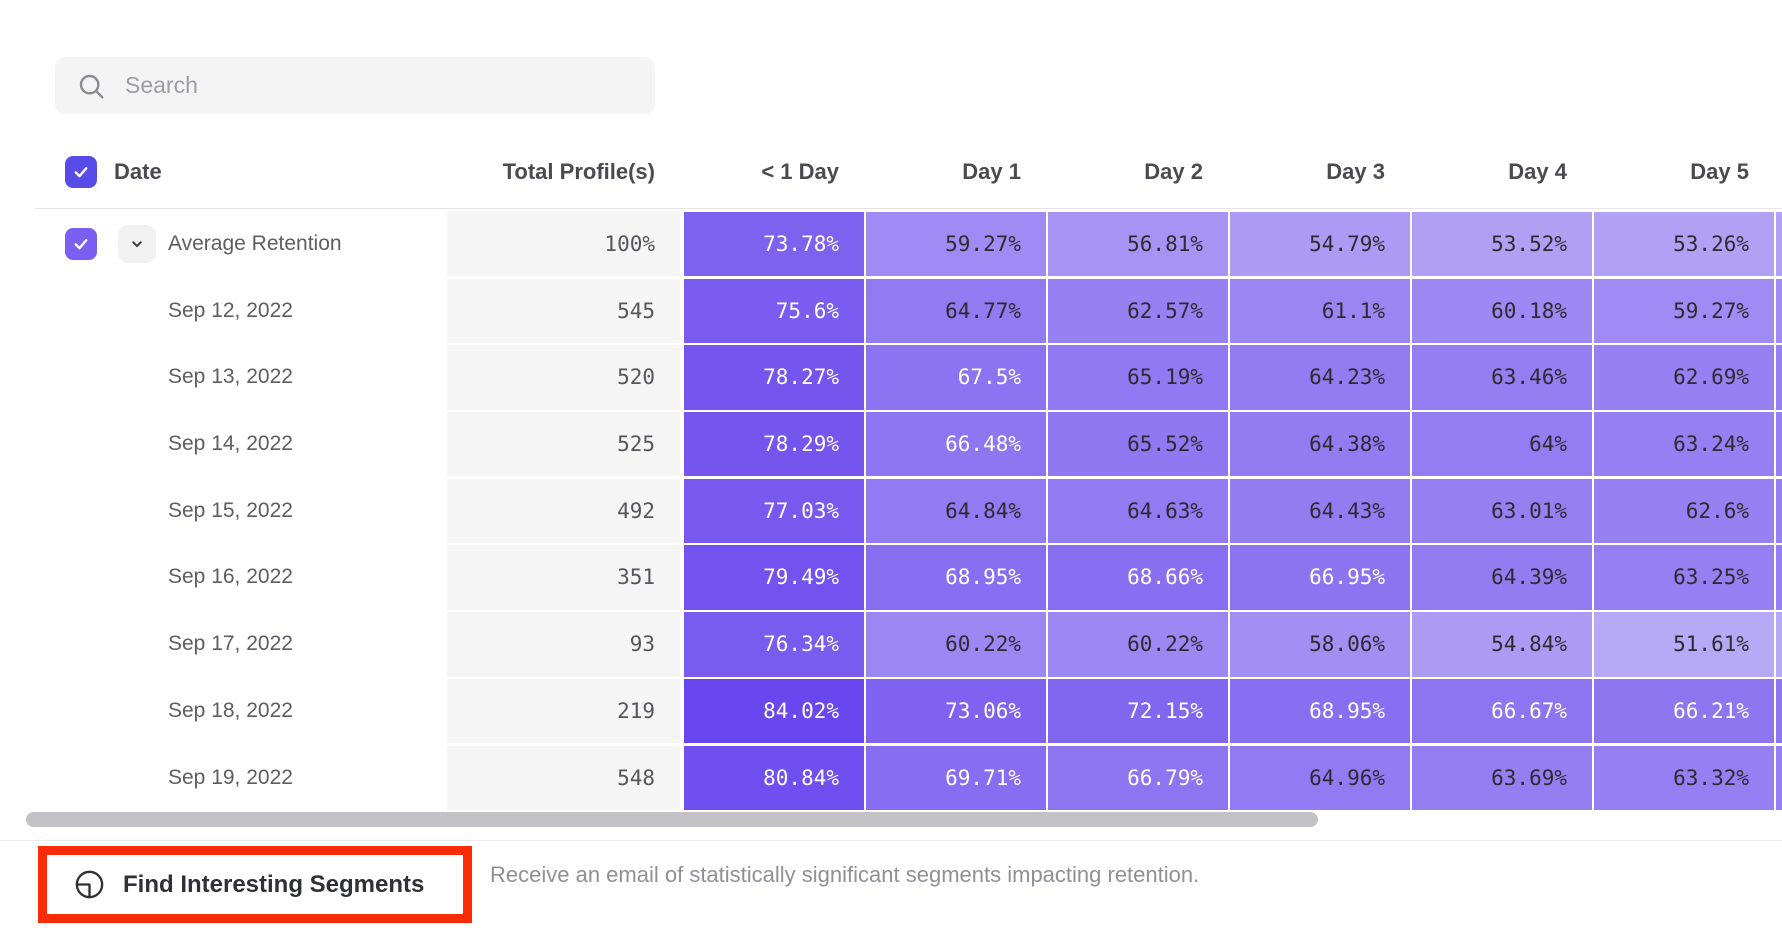 The height and width of the screenshot is (930, 1782). Describe the element at coordinates (1502, 511) in the screenshot. I see `retention-value-cell: 63.01%` at that location.